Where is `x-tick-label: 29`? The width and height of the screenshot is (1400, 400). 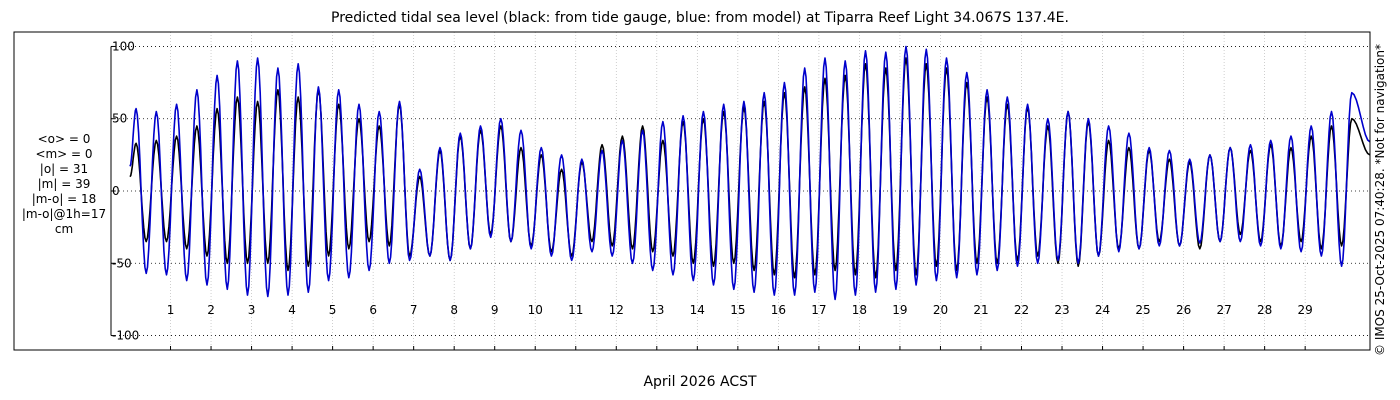
x-tick-label: 29 is located at coordinates (1305, 310).